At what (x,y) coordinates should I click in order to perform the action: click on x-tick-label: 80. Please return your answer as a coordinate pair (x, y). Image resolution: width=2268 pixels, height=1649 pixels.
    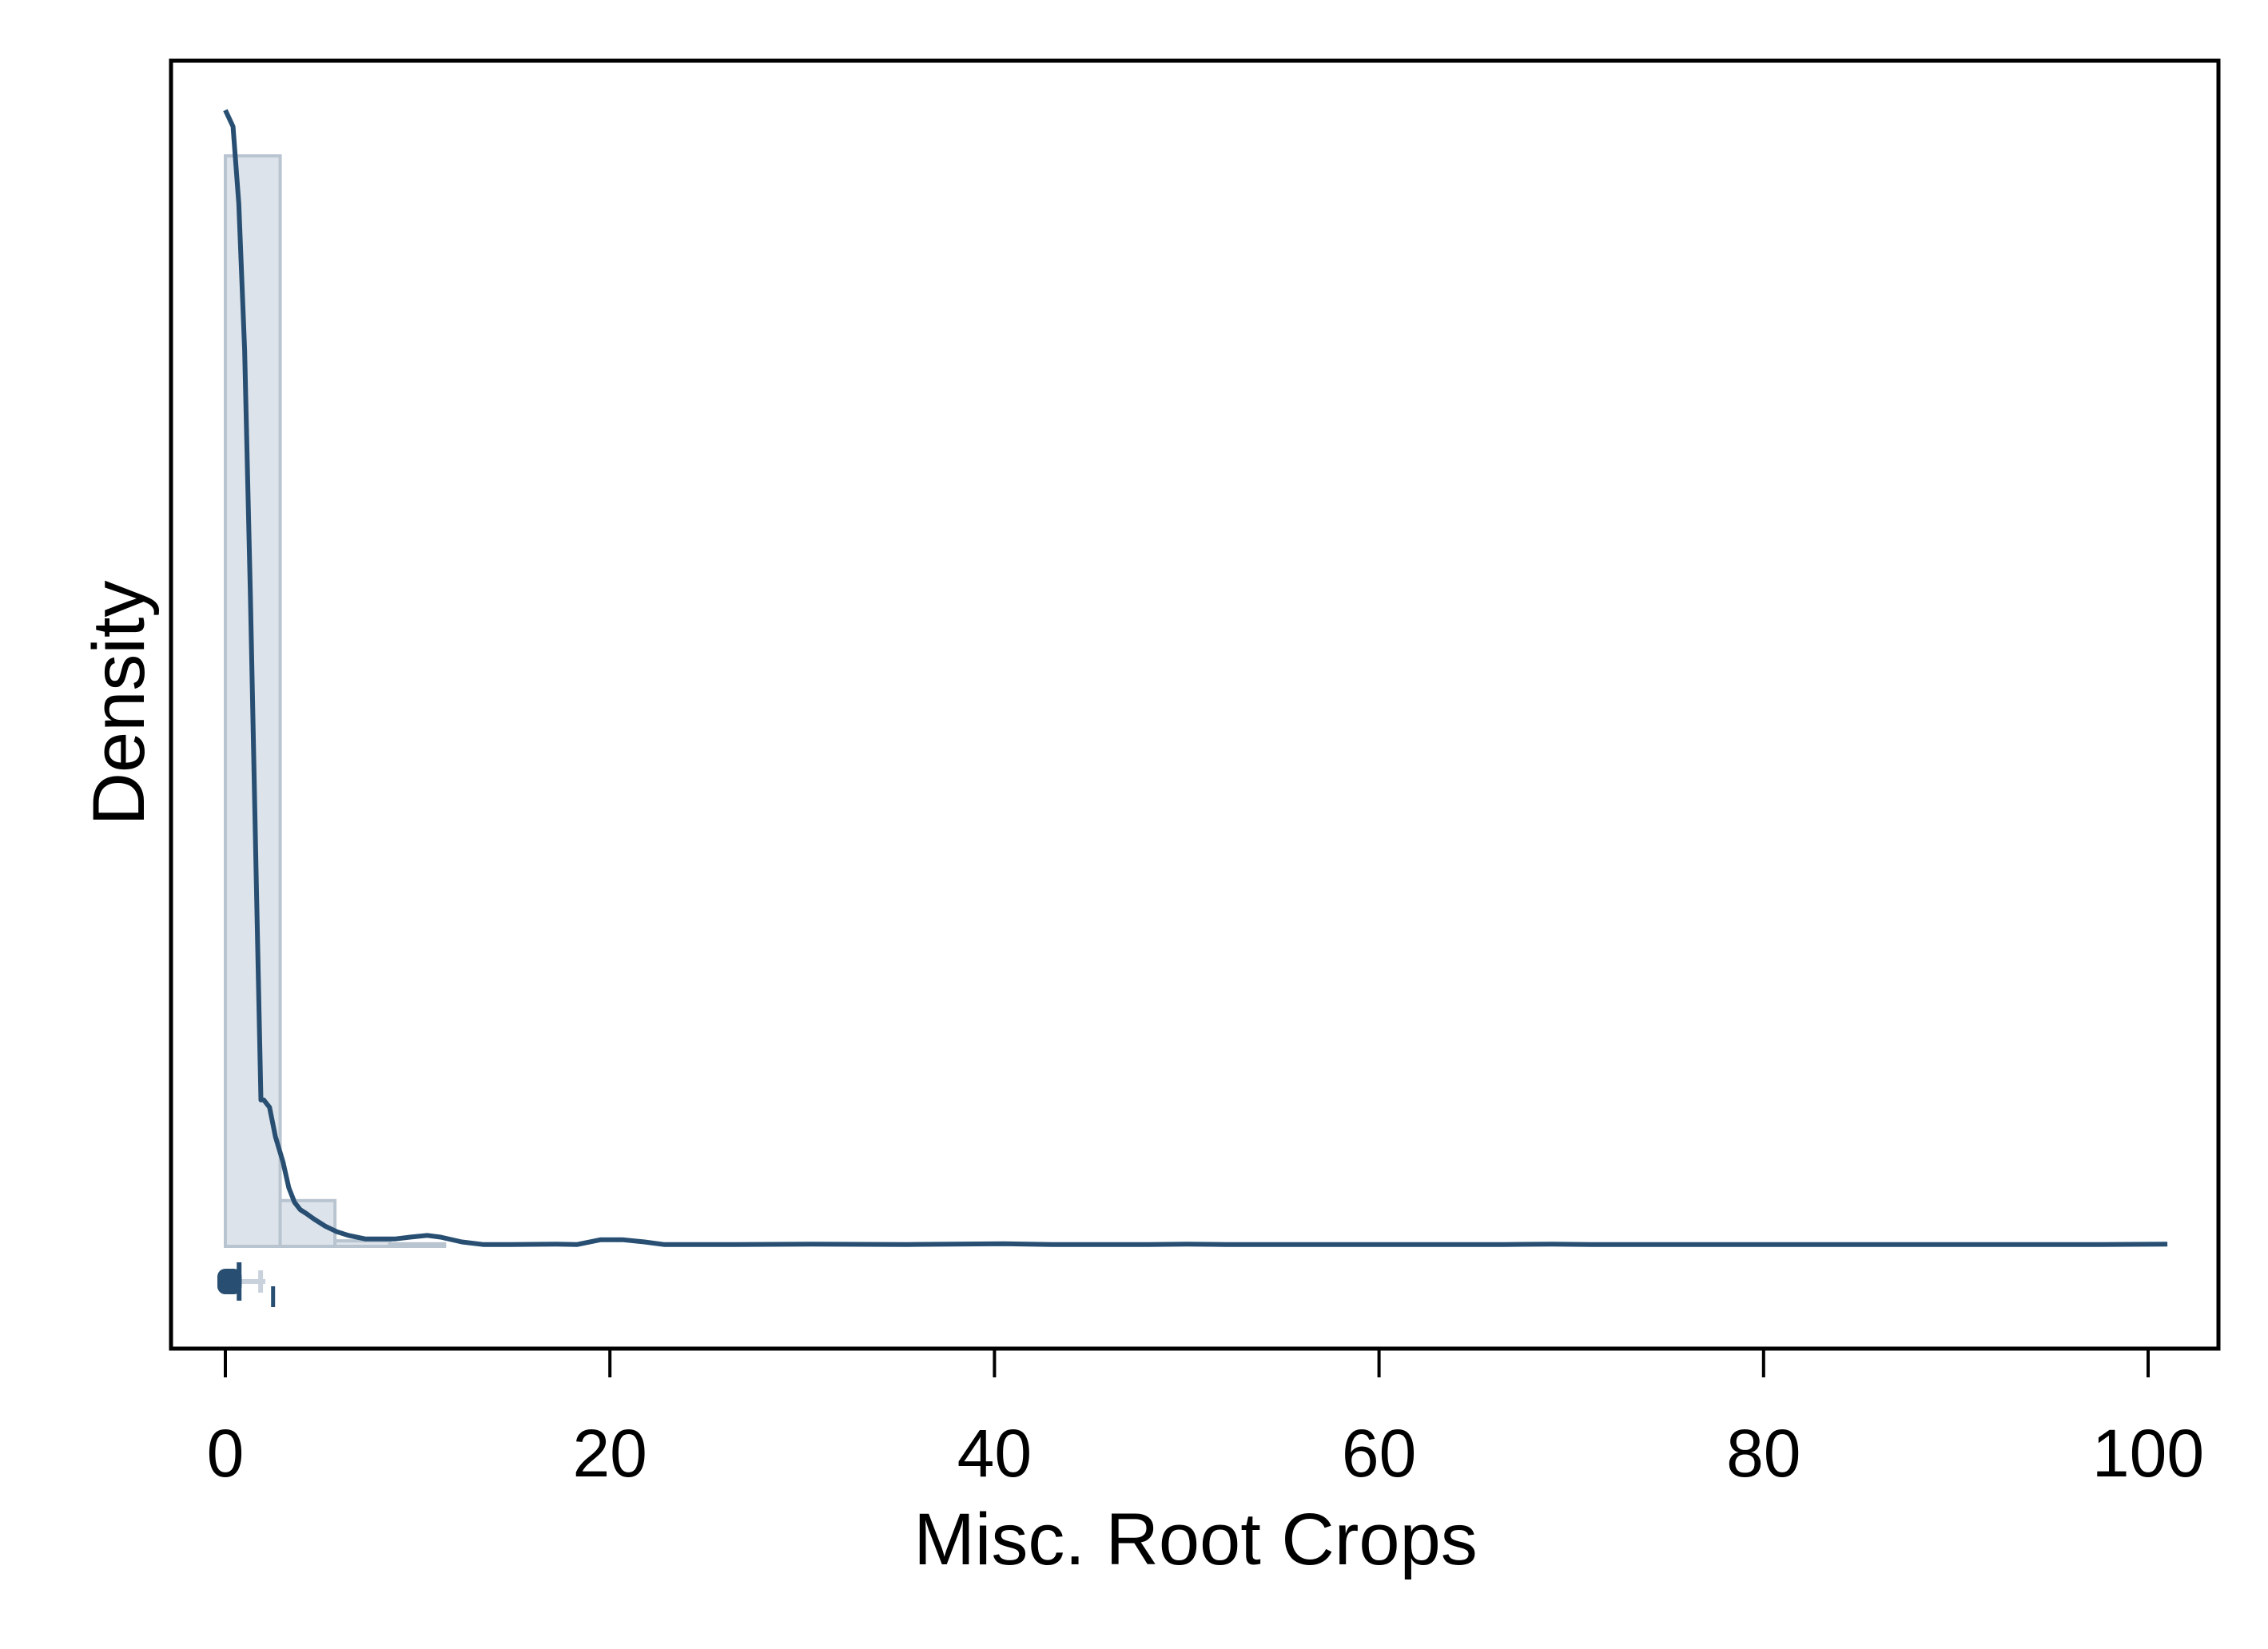
    Looking at the image, I should click on (1763, 1453).